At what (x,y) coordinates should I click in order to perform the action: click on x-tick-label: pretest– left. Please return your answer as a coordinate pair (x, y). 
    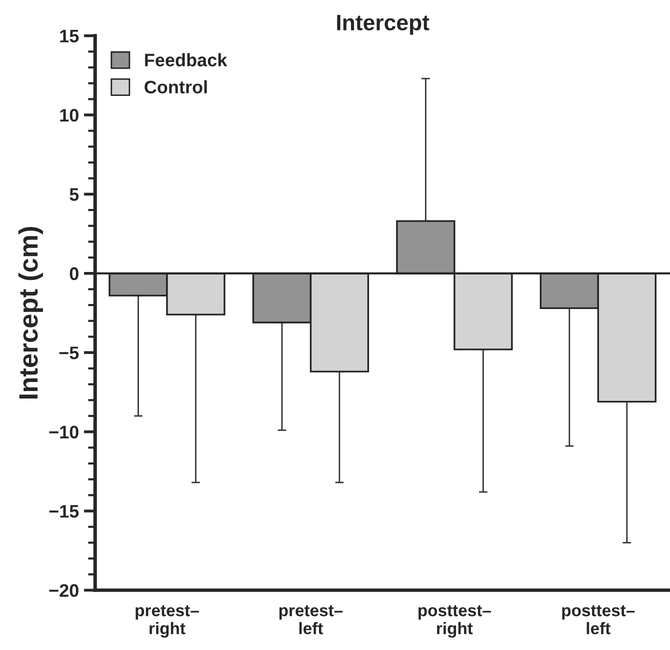
    Looking at the image, I should click on (311, 619).